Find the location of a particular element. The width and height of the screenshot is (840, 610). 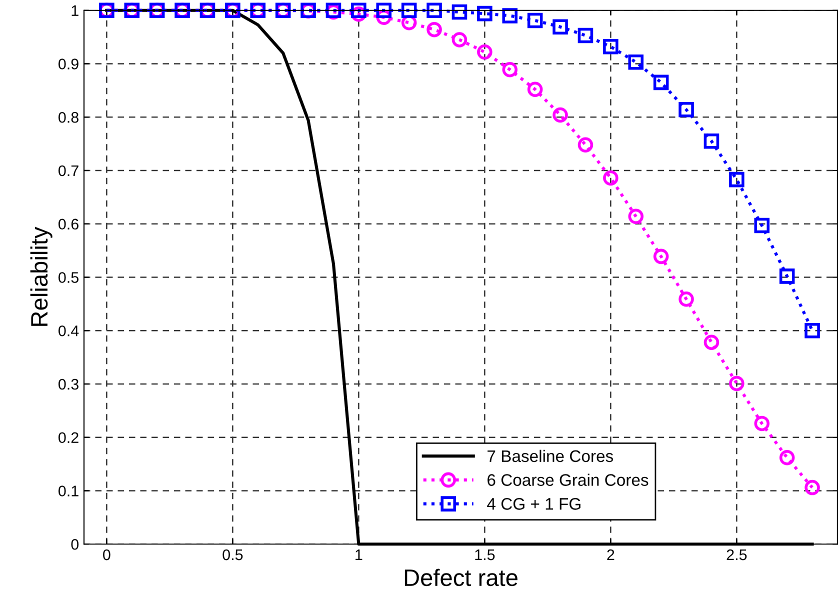

y-tick-label: 0.9 is located at coordinates (68, 64).